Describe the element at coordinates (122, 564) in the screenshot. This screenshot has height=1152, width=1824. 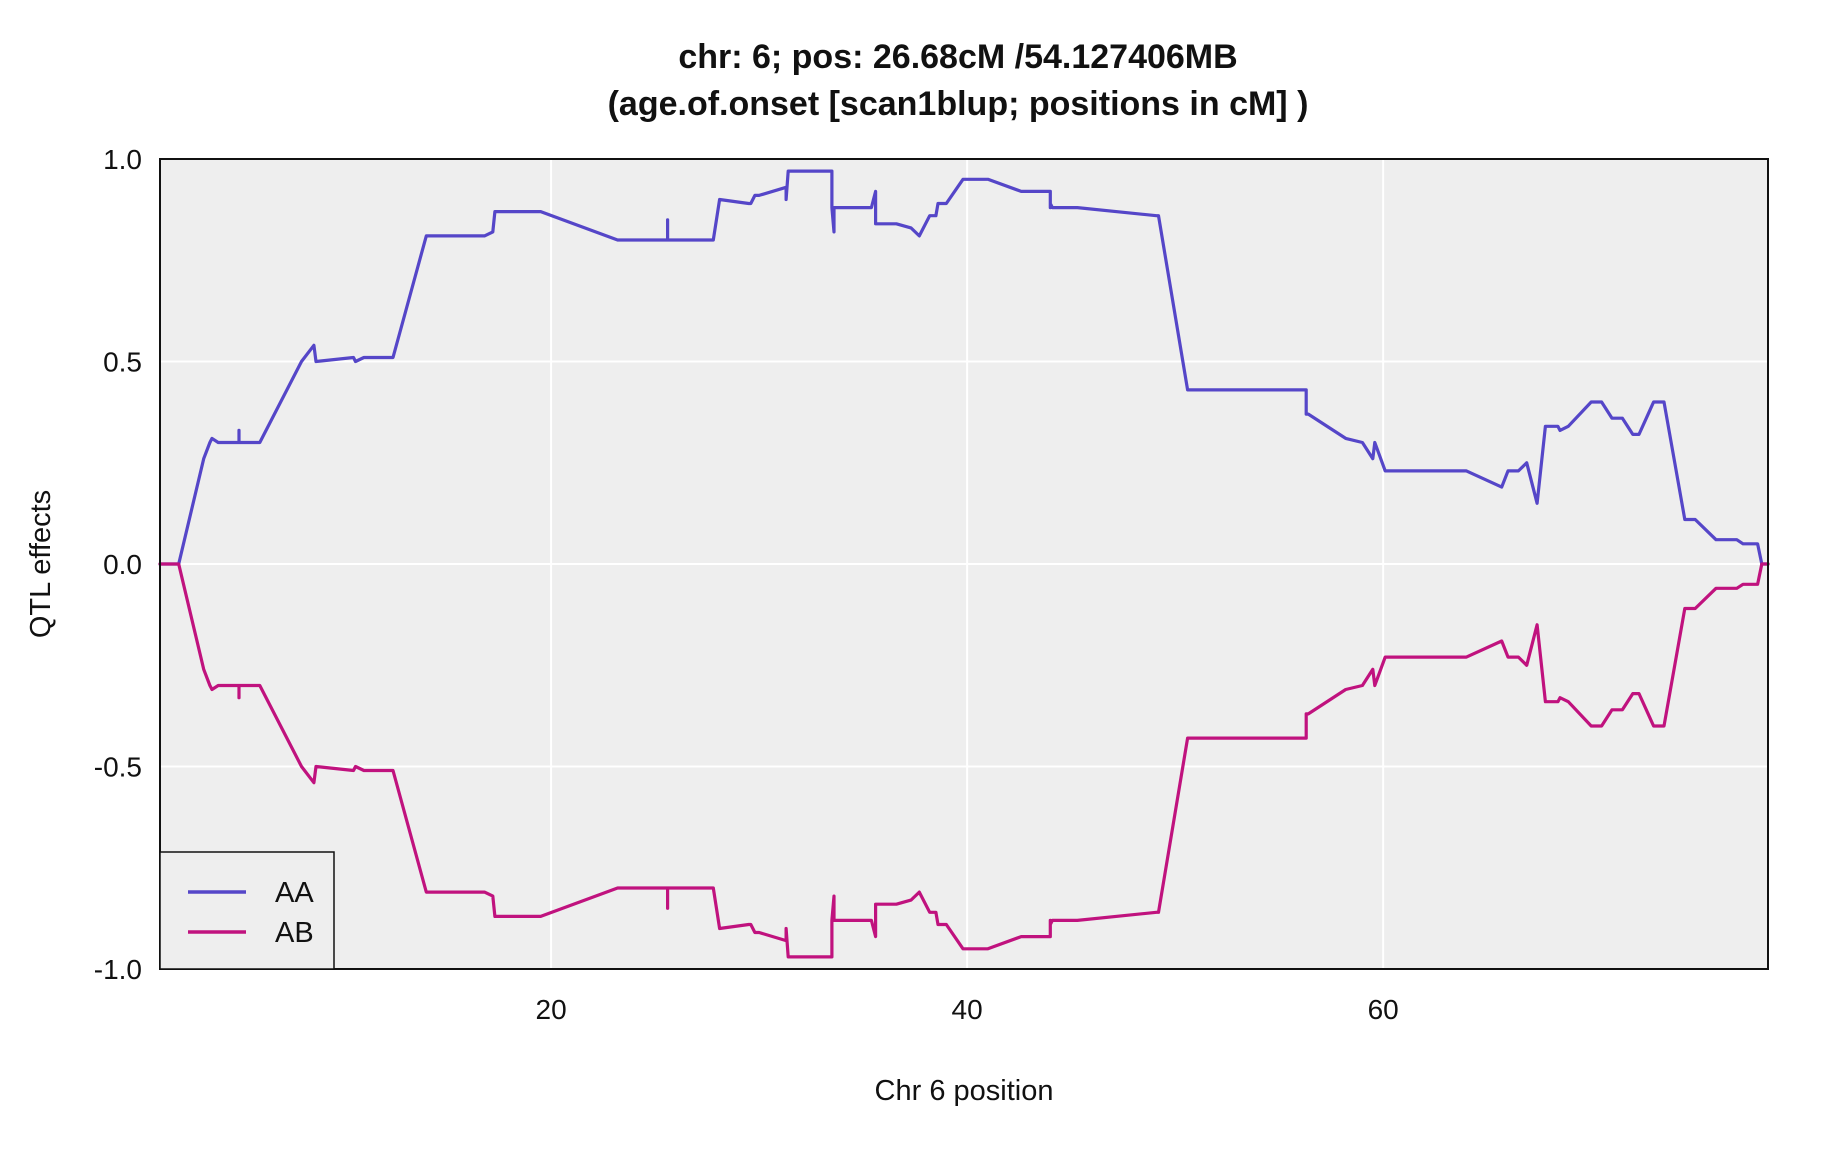
I see `y-tick-label: 0.0` at that location.